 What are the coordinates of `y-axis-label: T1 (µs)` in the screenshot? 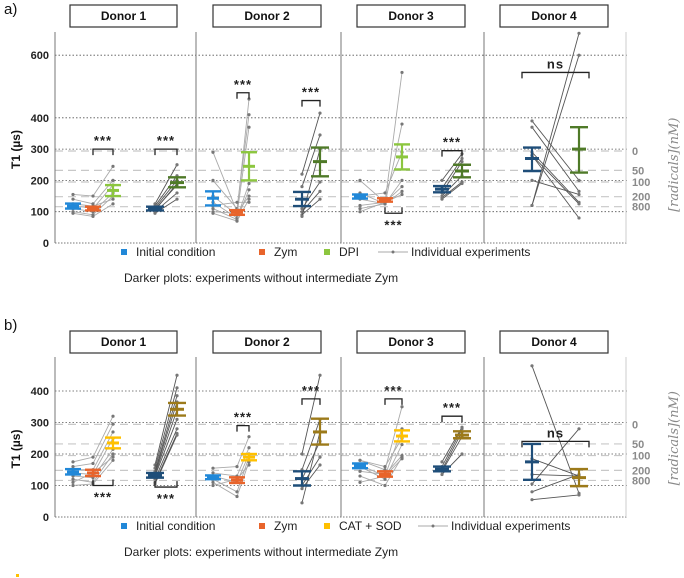 It's located at (16, 449).